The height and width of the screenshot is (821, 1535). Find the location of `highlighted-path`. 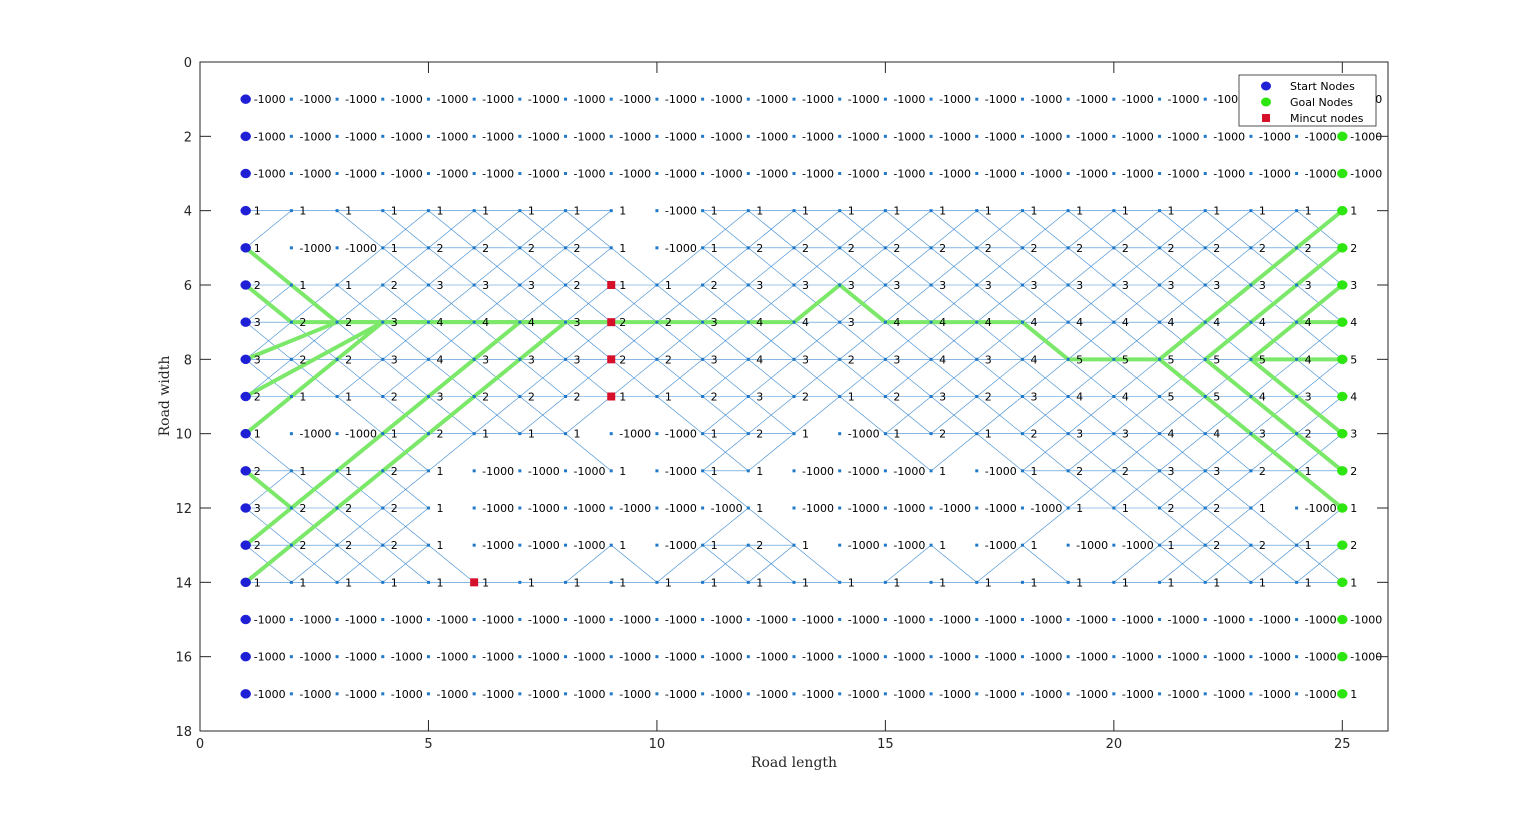

highlighted-path is located at coordinates (314, 378).